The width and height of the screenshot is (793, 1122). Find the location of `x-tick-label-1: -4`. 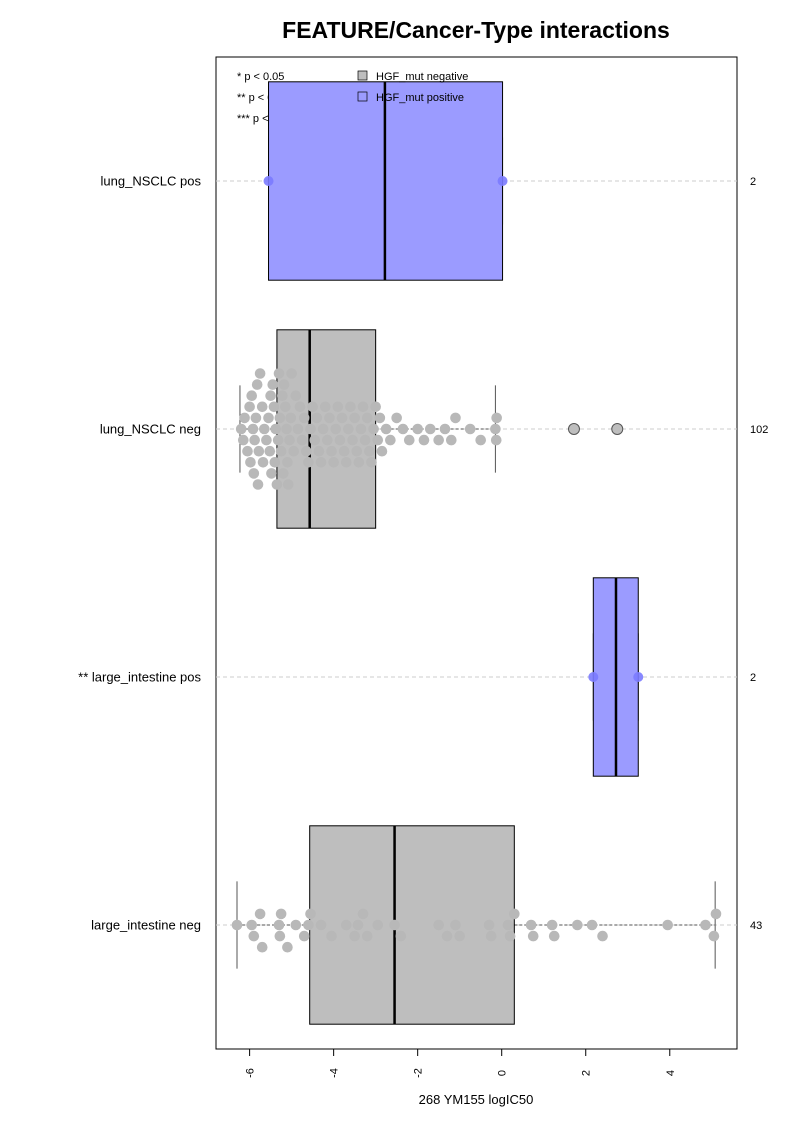

x-tick-label-1: -4 is located at coordinates (335, 1073).